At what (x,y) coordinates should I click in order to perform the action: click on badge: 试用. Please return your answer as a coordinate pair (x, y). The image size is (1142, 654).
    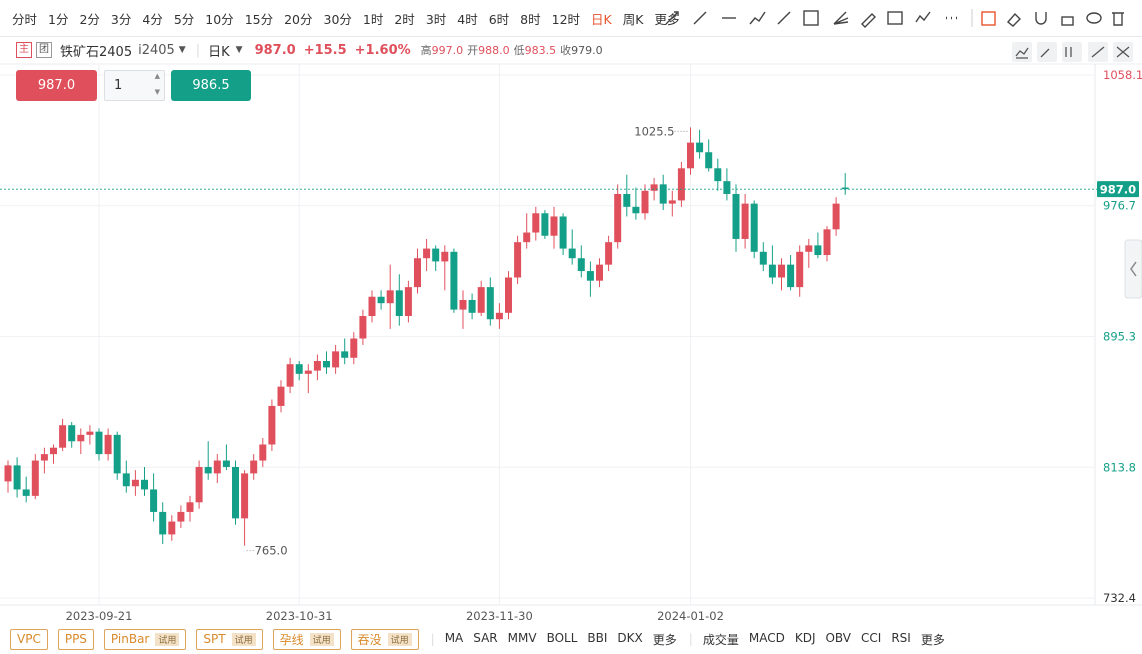
    Looking at the image, I should click on (243, 639).